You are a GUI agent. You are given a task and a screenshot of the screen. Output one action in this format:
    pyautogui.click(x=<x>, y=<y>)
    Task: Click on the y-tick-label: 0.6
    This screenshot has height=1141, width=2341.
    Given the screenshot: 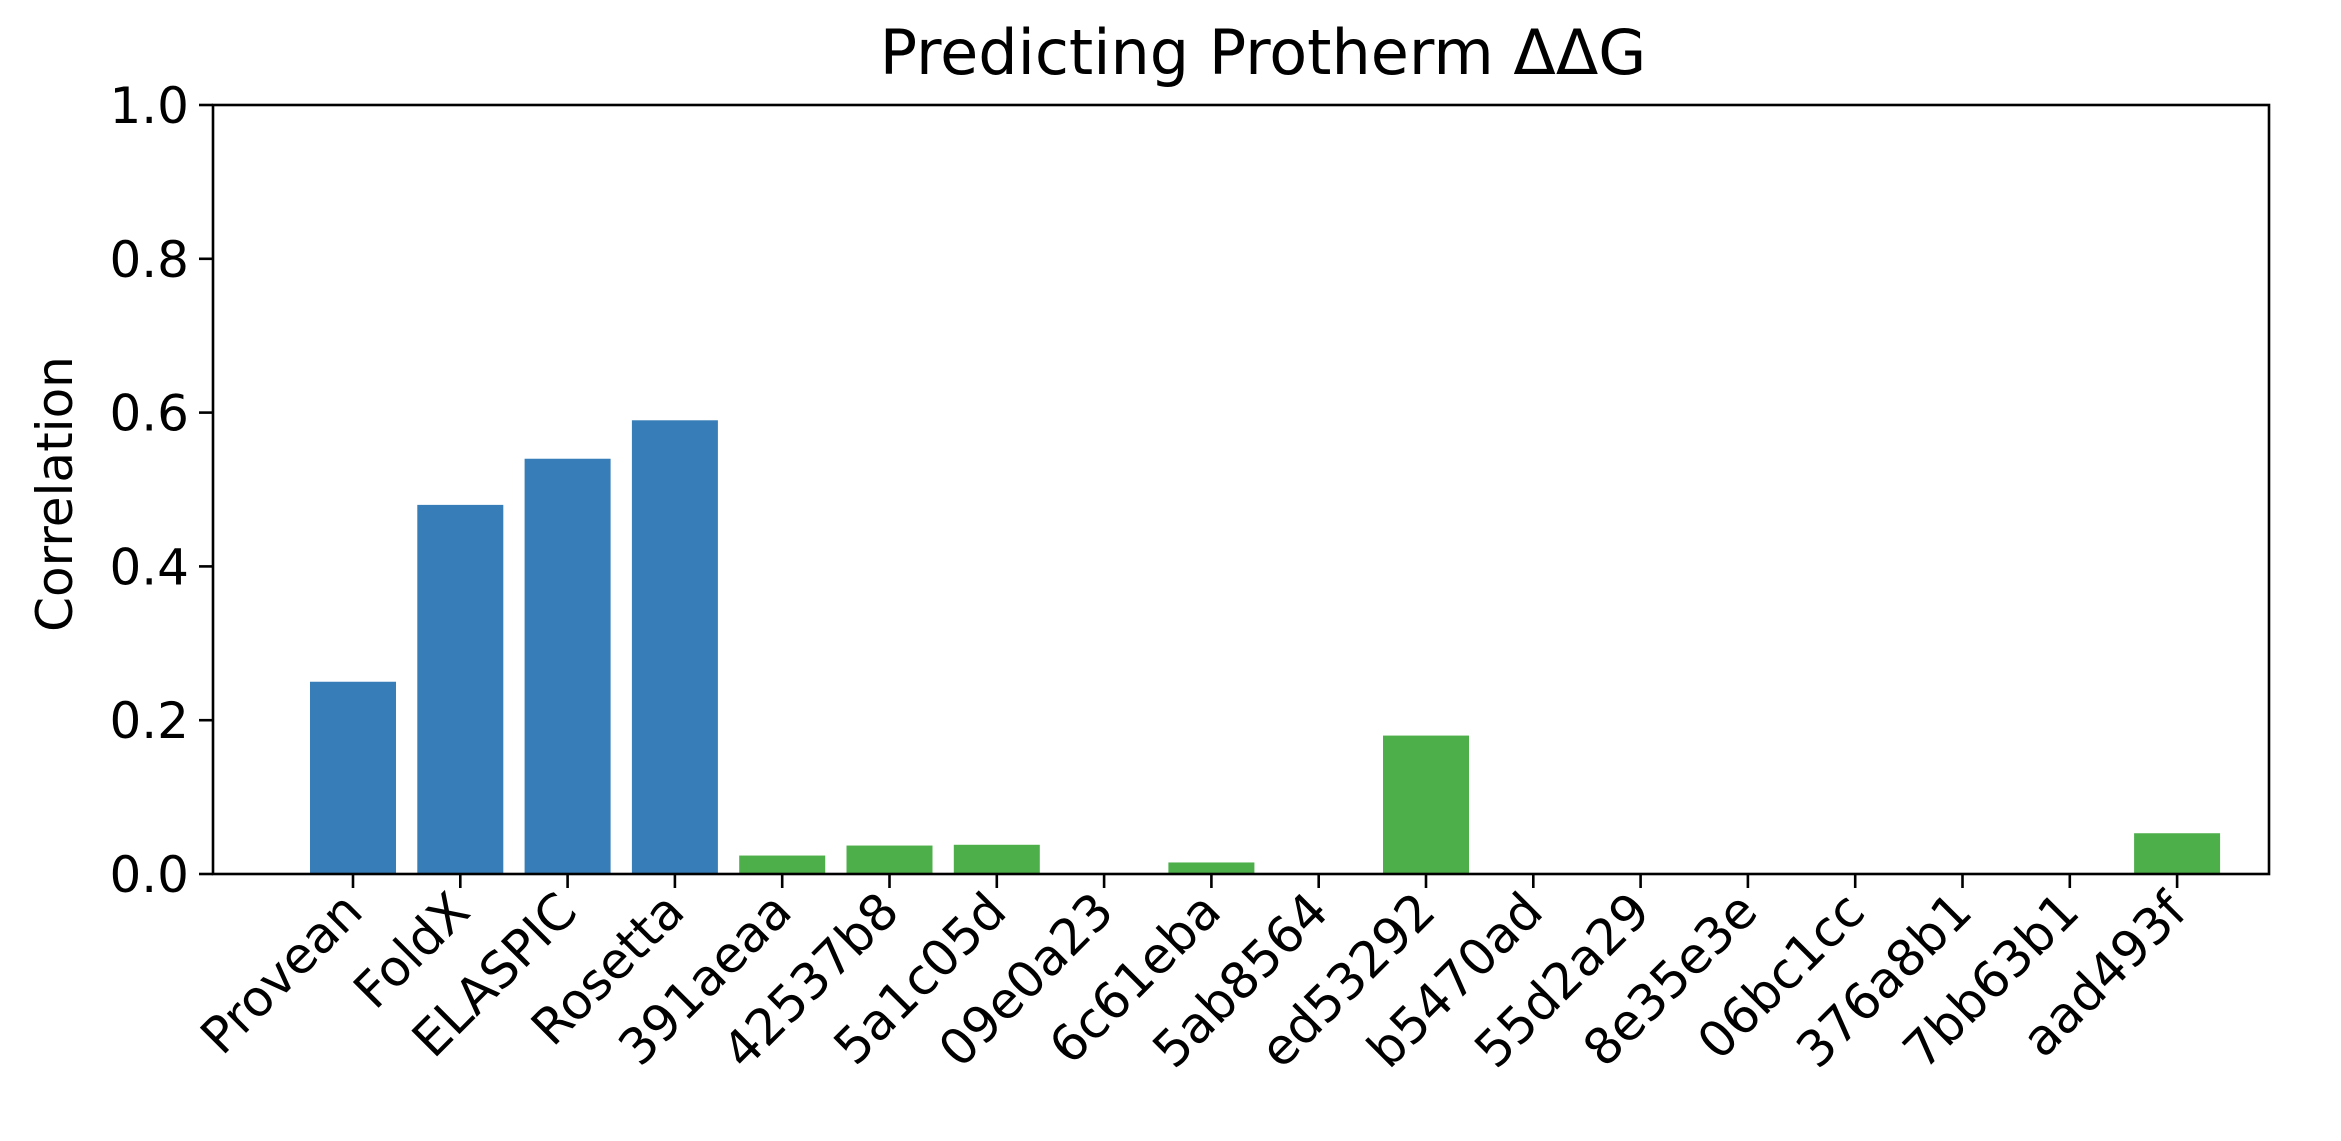 What is the action you would take?
    pyautogui.click(x=149, y=414)
    